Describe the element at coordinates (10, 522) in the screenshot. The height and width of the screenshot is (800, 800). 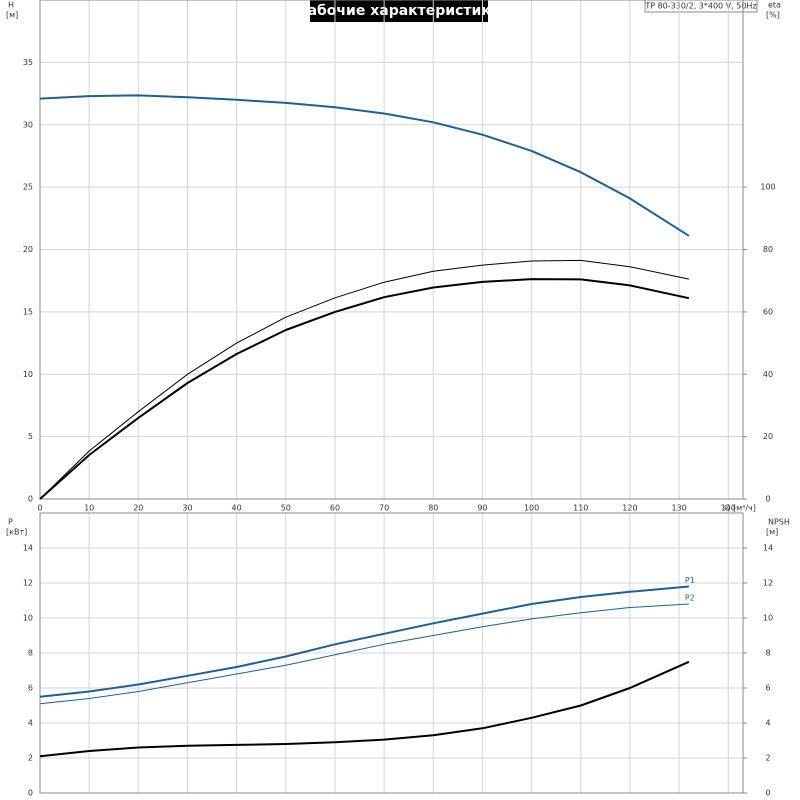
I see `y-axis-label: P` at that location.